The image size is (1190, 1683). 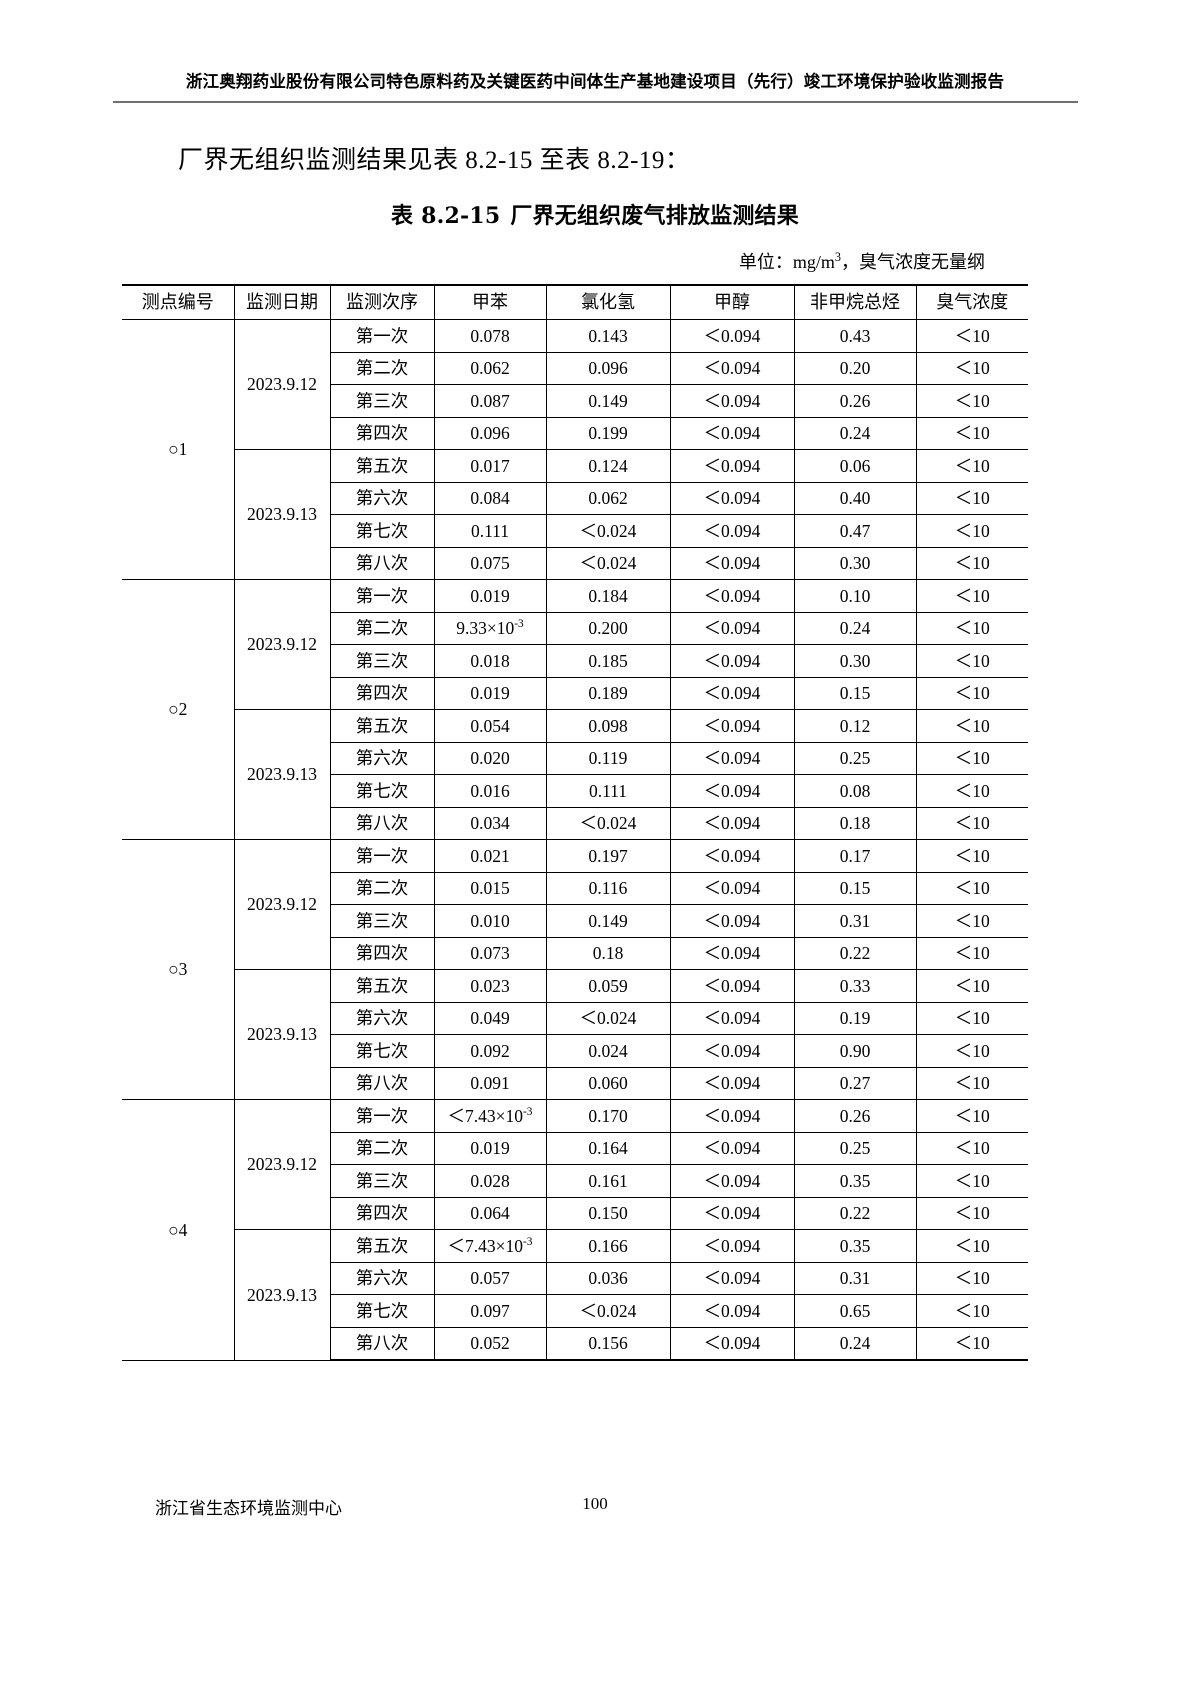 I want to click on value-cell-toluene: 0.018, so click(x=490, y=661).